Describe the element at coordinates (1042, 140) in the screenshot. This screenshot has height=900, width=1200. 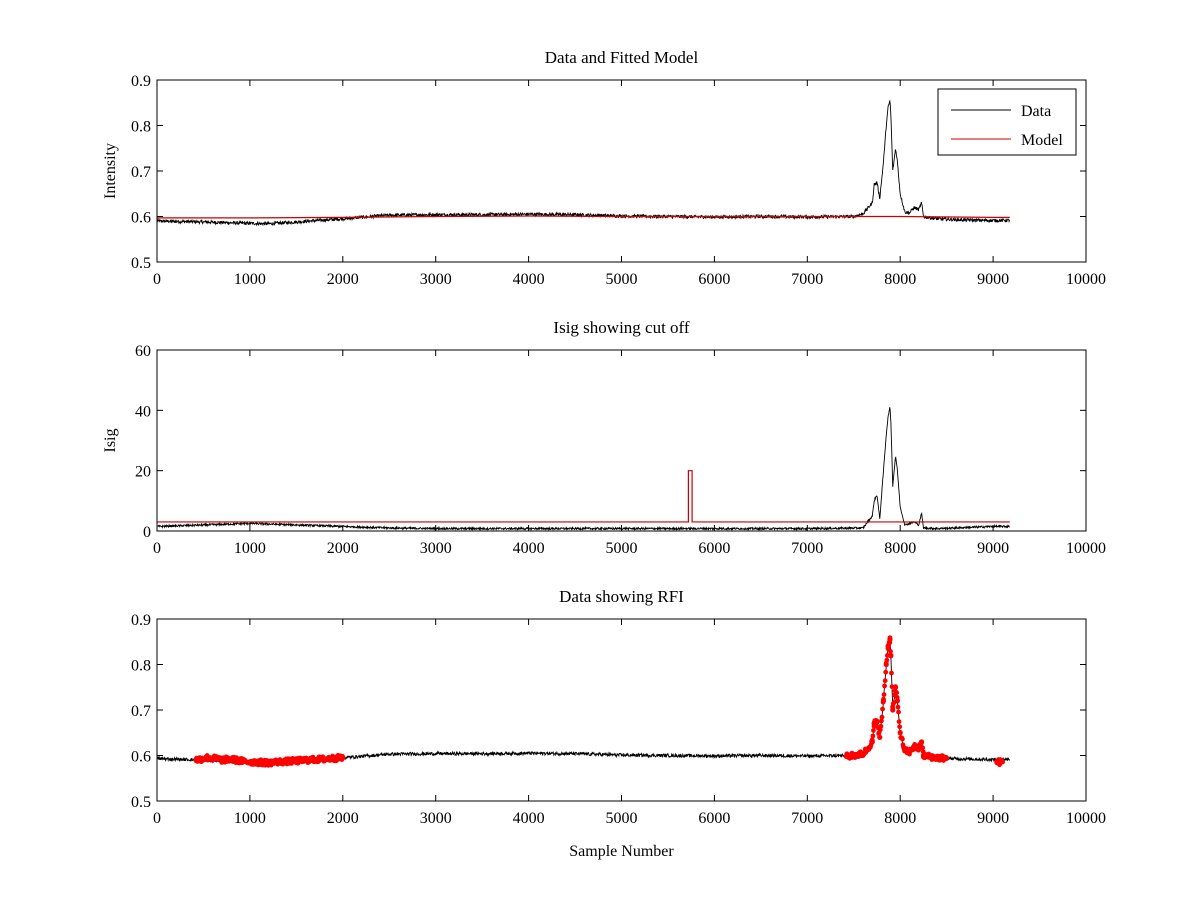
I see `legend-entry: Model` at that location.